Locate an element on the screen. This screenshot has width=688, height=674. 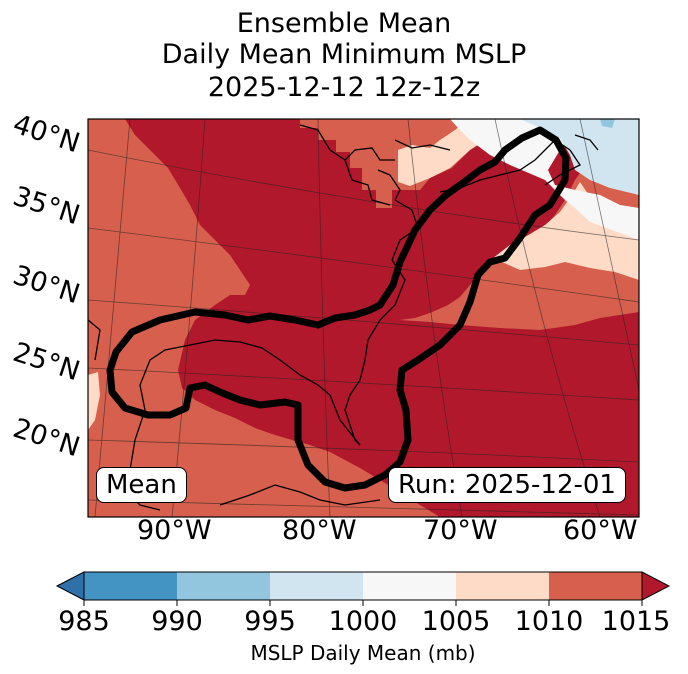
lon-label-60w: 60°W is located at coordinates (600, 530).